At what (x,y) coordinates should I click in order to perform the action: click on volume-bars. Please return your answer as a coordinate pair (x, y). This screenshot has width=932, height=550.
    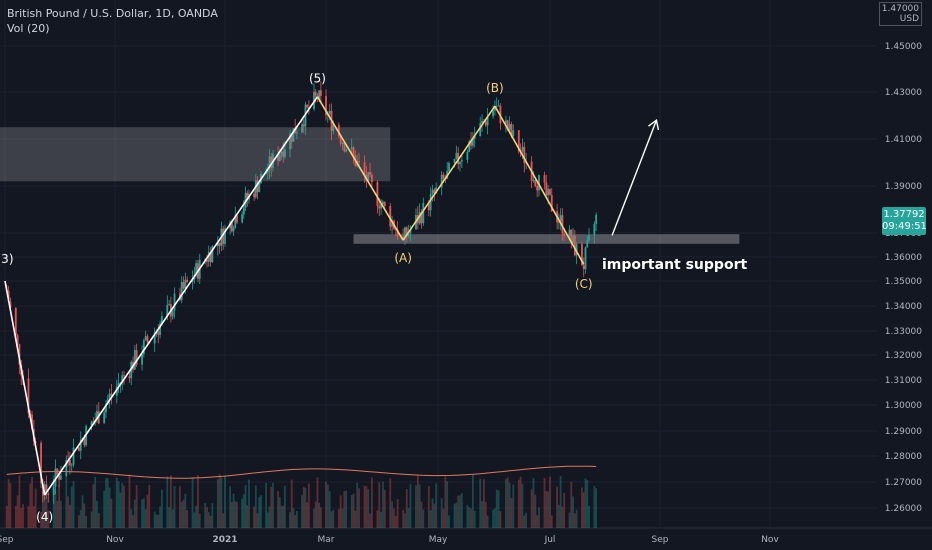
    Looking at the image, I should click on (301, 496).